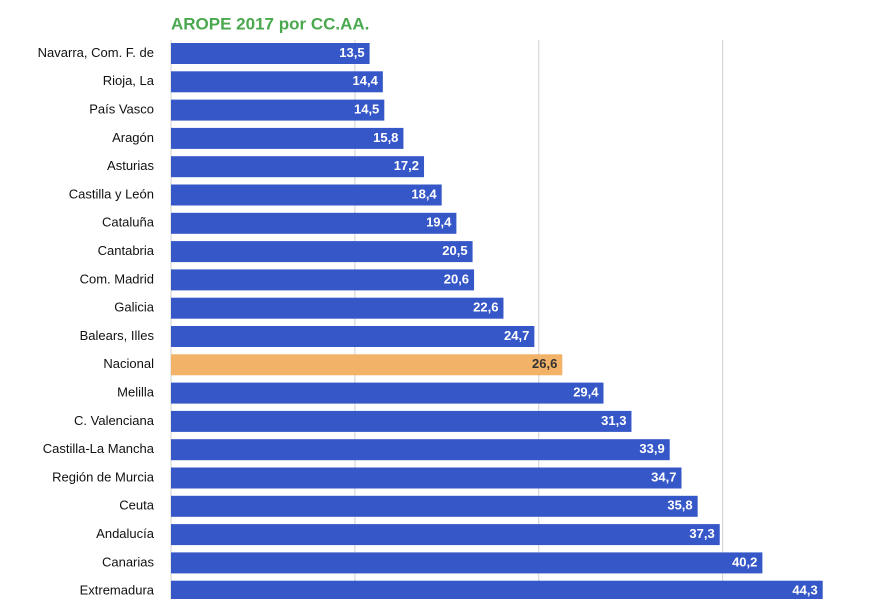 The image size is (893, 599). Describe the element at coordinates (128, 363) in the screenshot. I see `category-label: Nacional` at that location.